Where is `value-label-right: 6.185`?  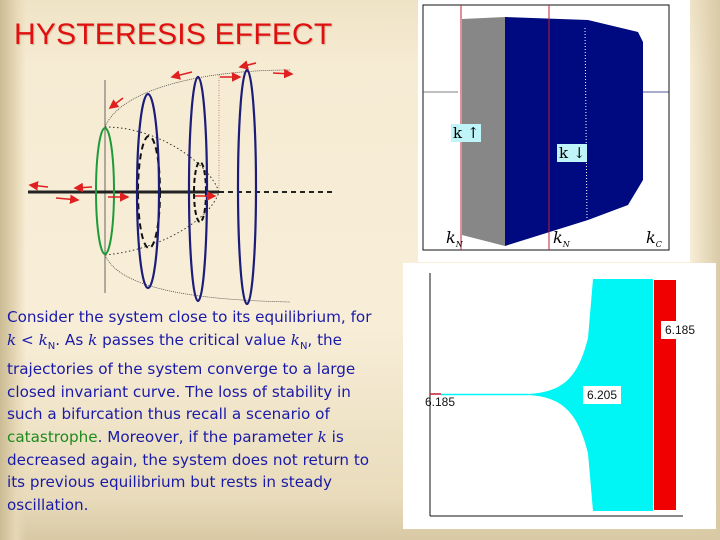
value-label-right: 6.185 is located at coordinates (680, 330).